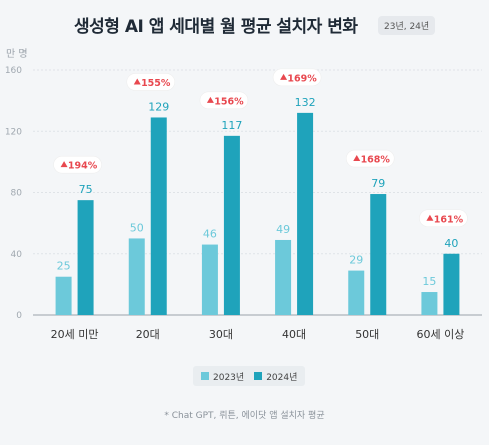 The width and height of the screenshot is (489, 445). I want to click on category-label: 60세 이상, so click(440, 334).